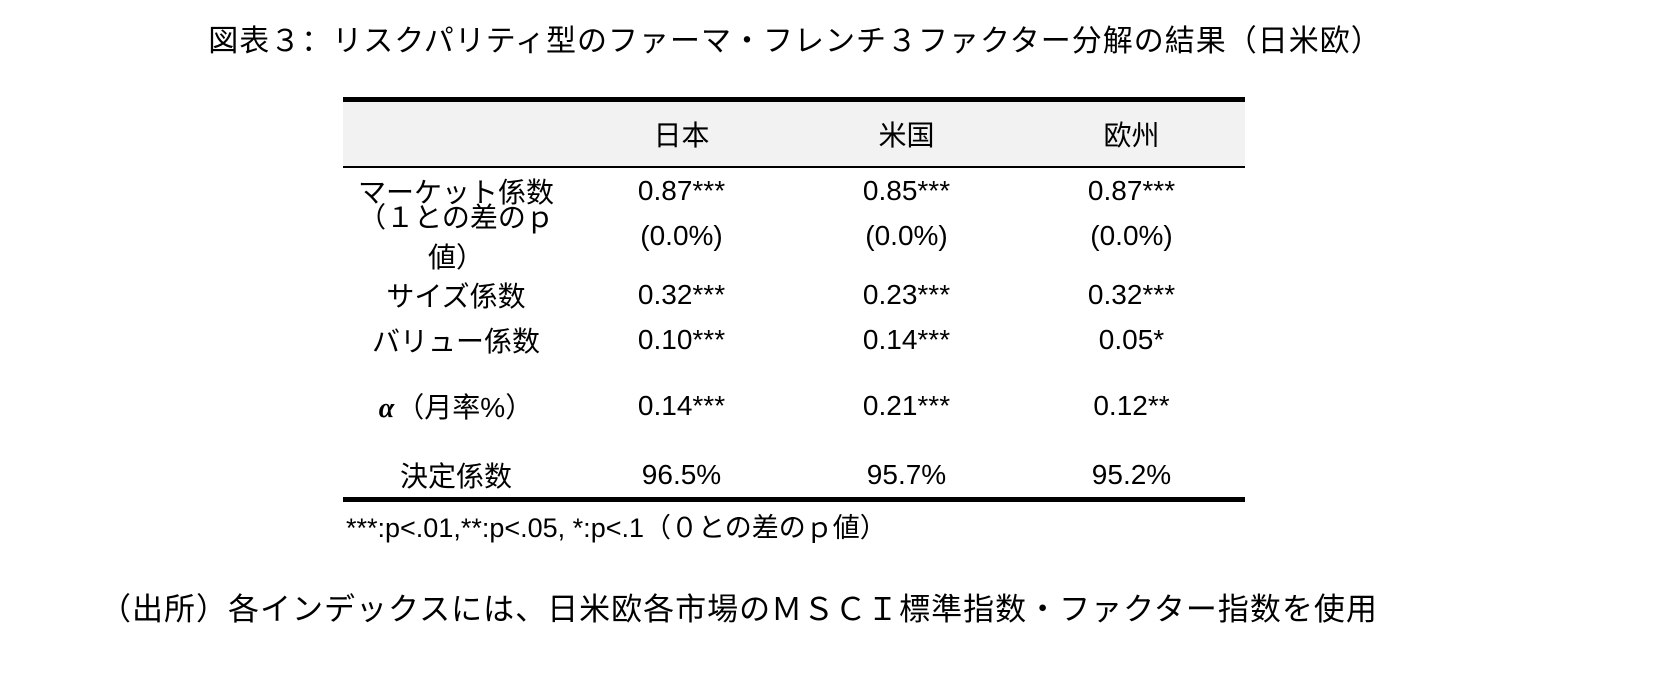  I want to click on value-cell: 95.7%, so click(906, 474).